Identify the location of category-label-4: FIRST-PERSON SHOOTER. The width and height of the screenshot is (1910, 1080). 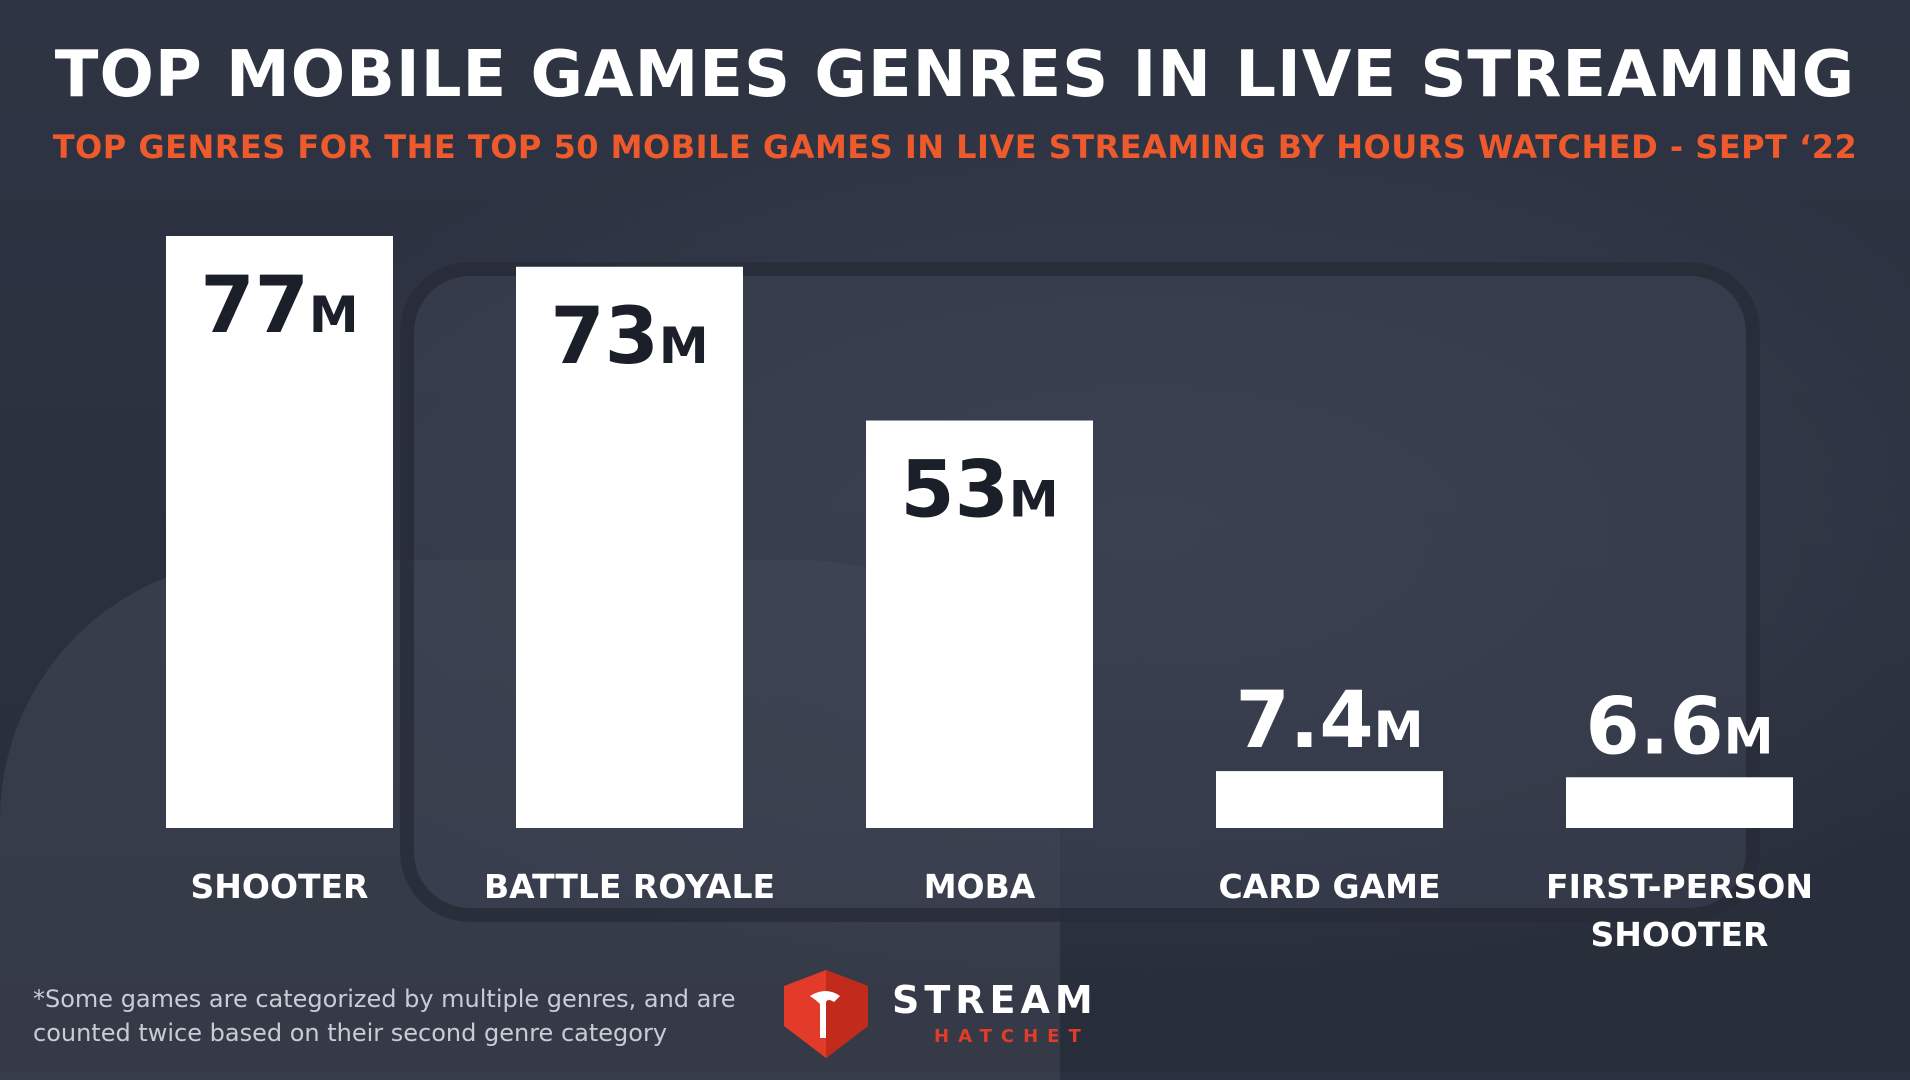
(1679, 910).